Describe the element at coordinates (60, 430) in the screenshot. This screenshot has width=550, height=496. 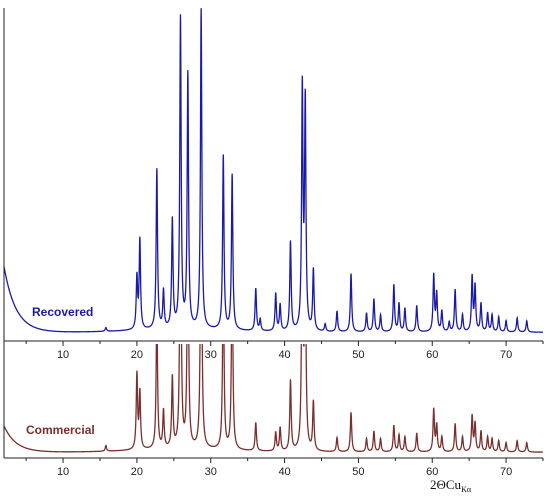
I see `series-label-commercial: Commercial` at that location.